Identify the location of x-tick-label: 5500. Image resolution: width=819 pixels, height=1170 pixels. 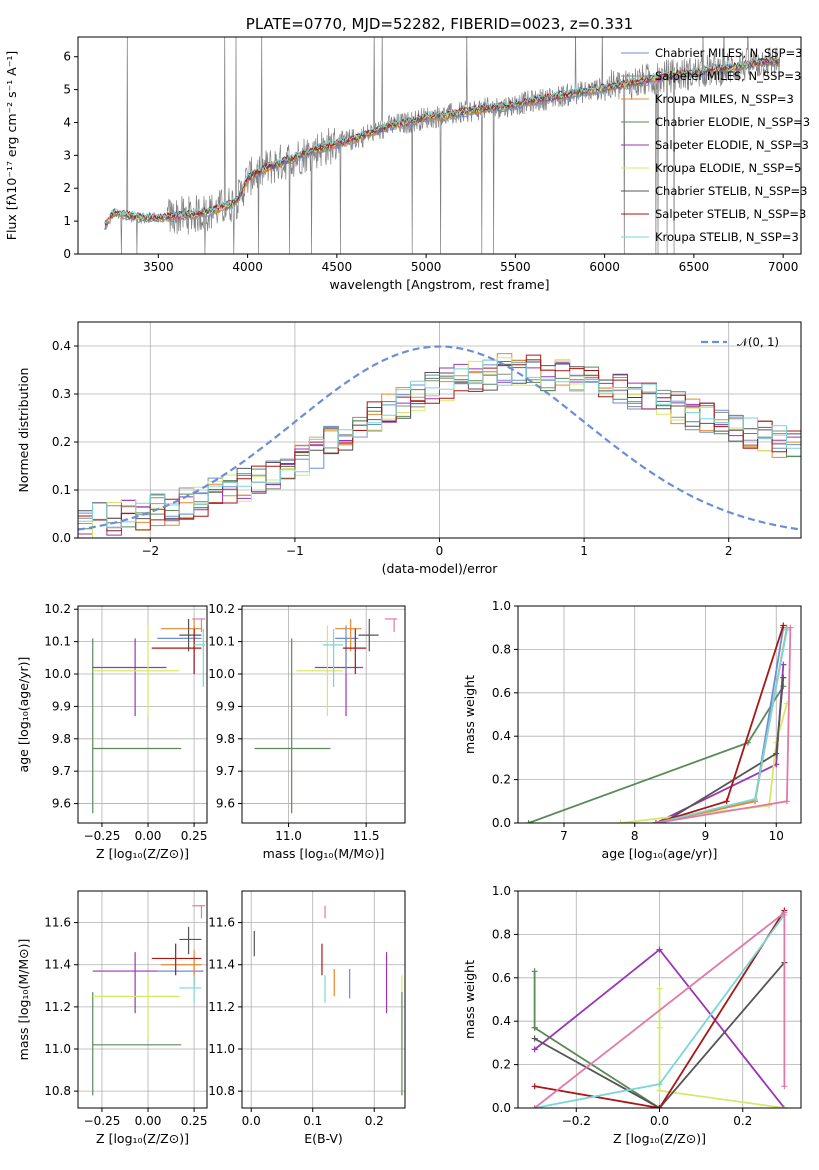
(515, 267).